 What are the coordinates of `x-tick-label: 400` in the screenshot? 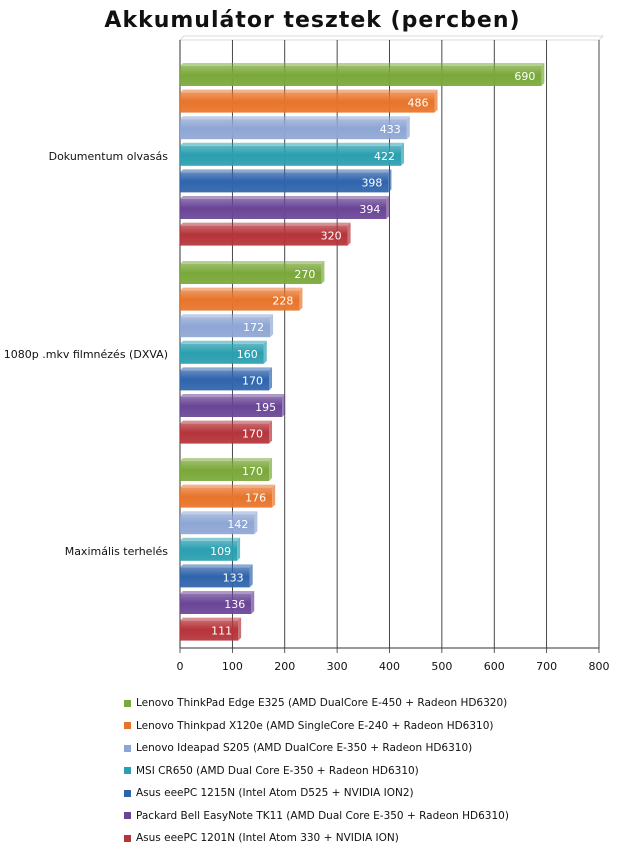 It's located at (389, 666).